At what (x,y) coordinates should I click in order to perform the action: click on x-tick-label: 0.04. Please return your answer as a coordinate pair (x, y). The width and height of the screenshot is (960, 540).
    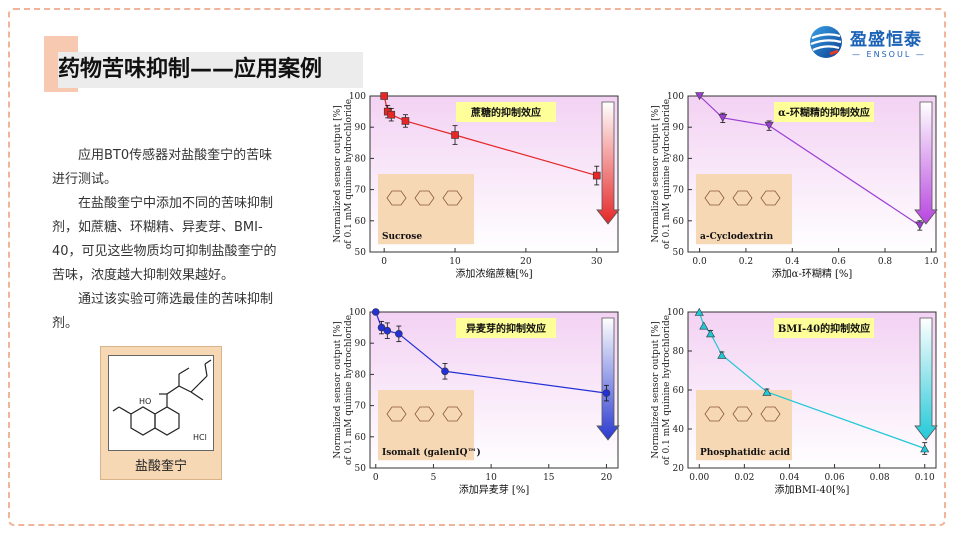
    Looking at the image, I should click on (789, 478).